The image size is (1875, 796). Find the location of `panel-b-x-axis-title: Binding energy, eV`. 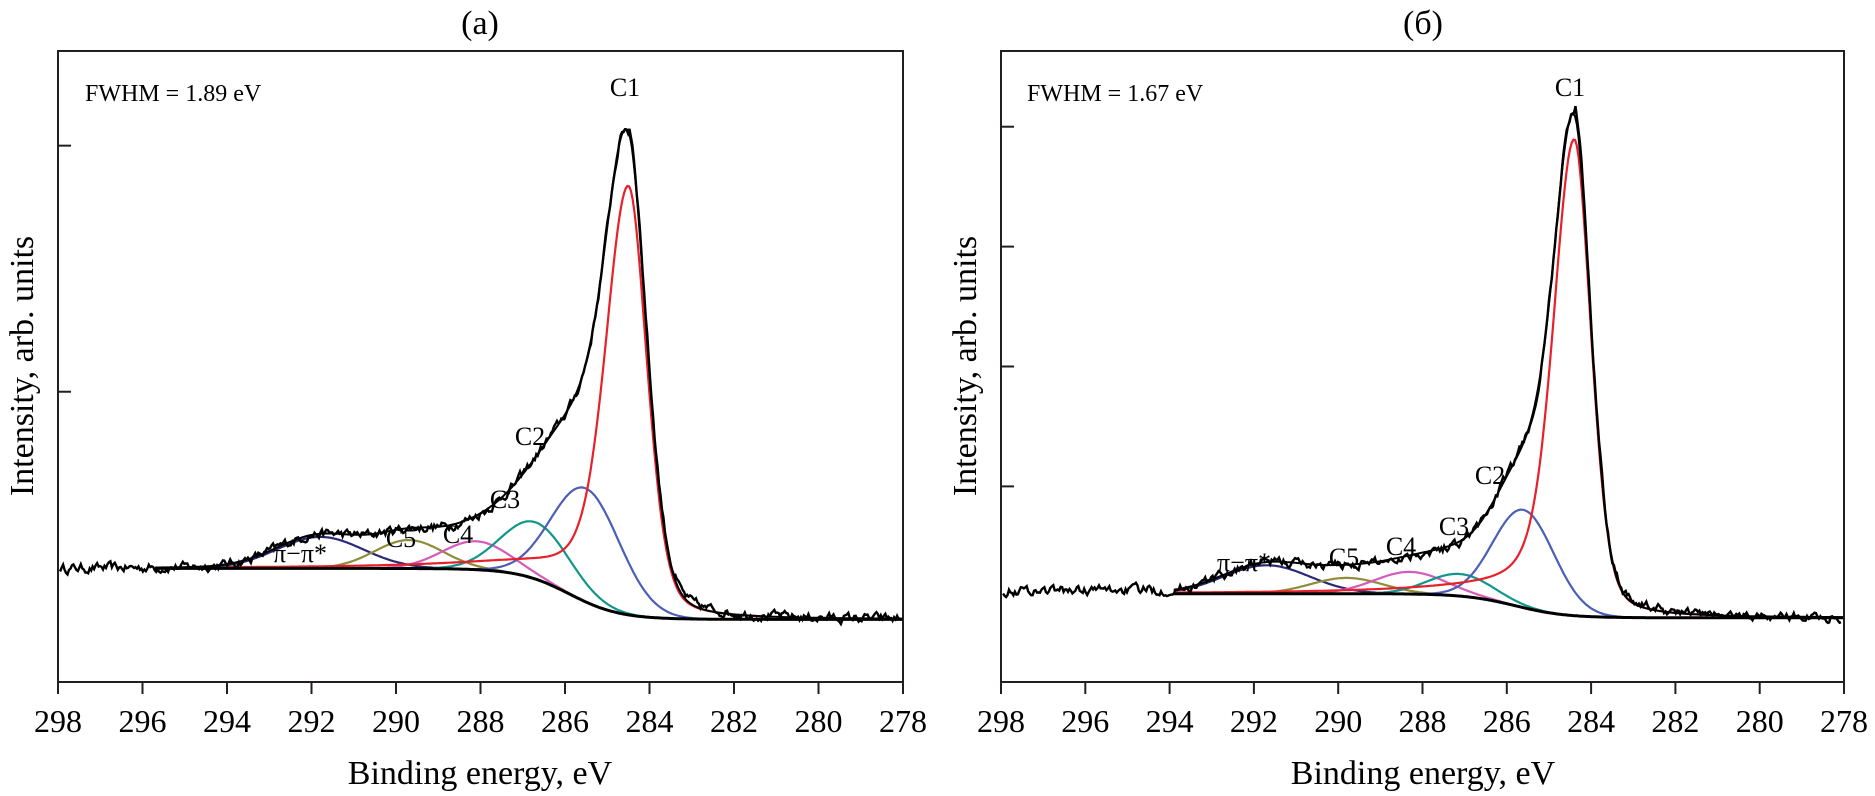

panel-b-x-axis-title: Binding energy, eV is located at coordinates (1423, 773).